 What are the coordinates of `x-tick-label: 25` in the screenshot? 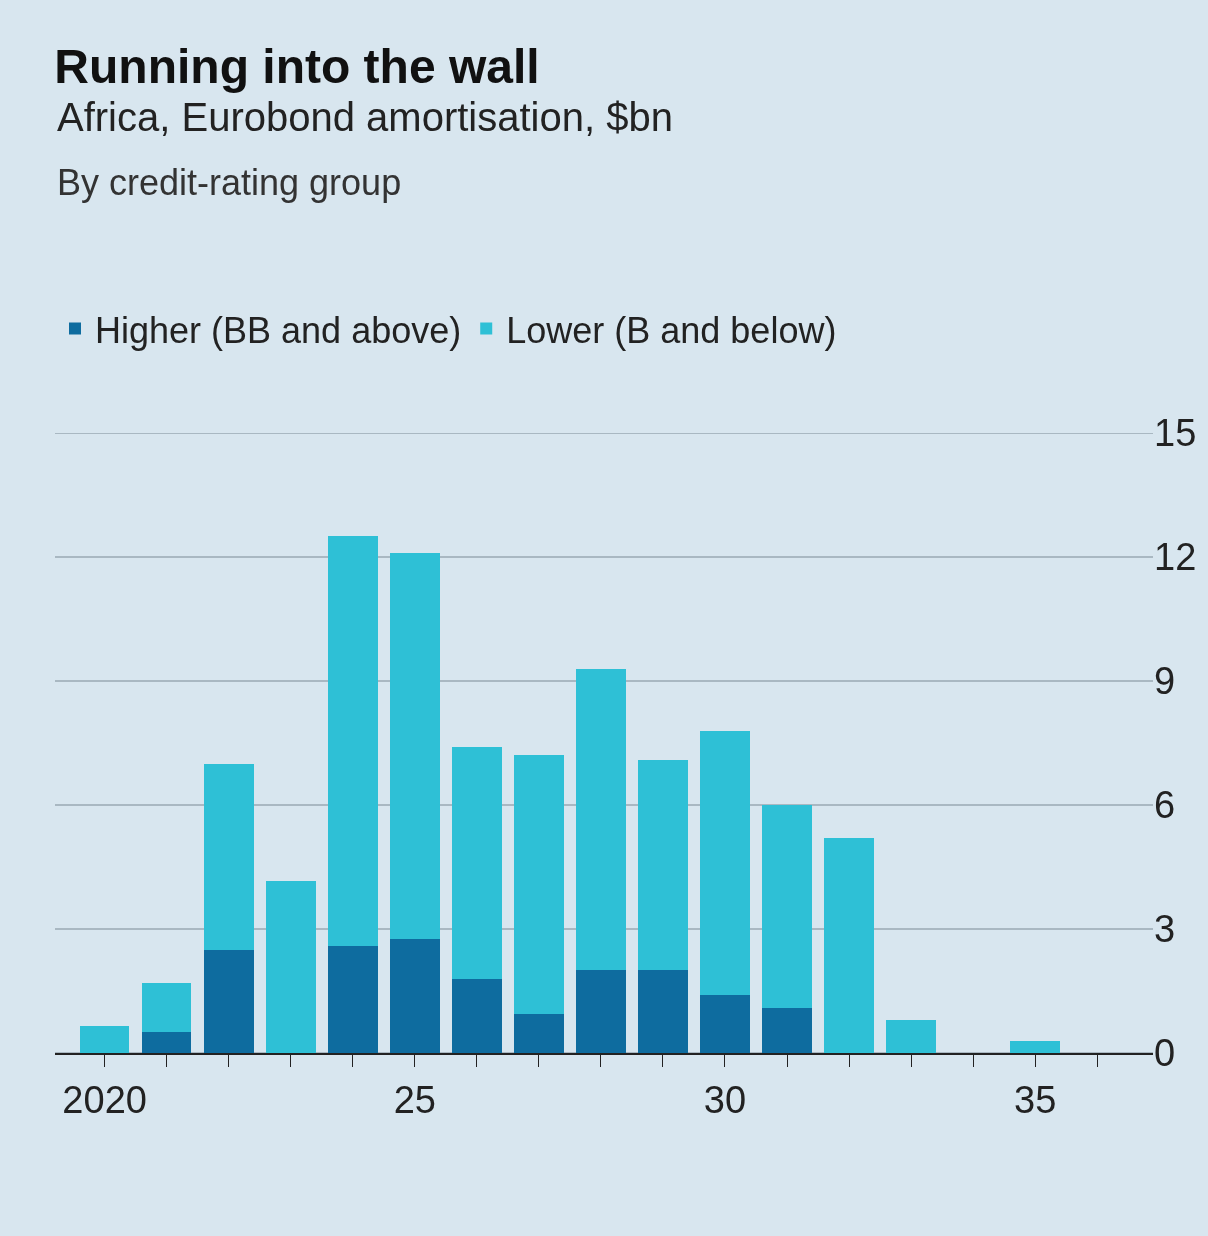 It's located at (414, 1099).